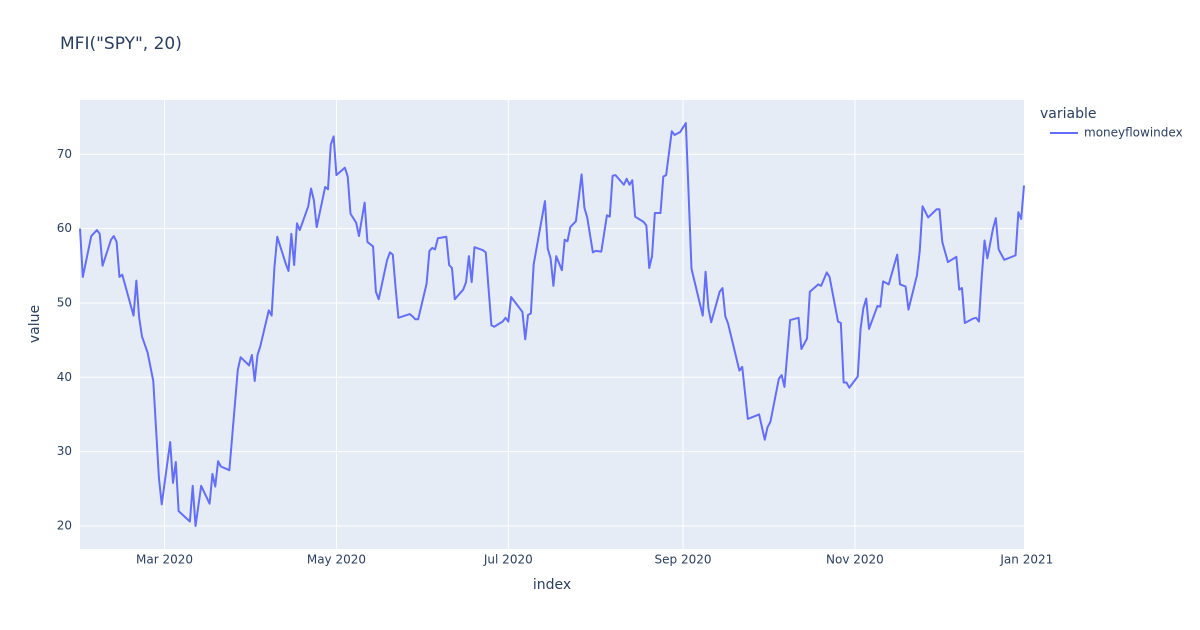  Describe the element at coordinates (683, 560) in the screenshot. I see `x-tick-label: Sep 2020` at that location.